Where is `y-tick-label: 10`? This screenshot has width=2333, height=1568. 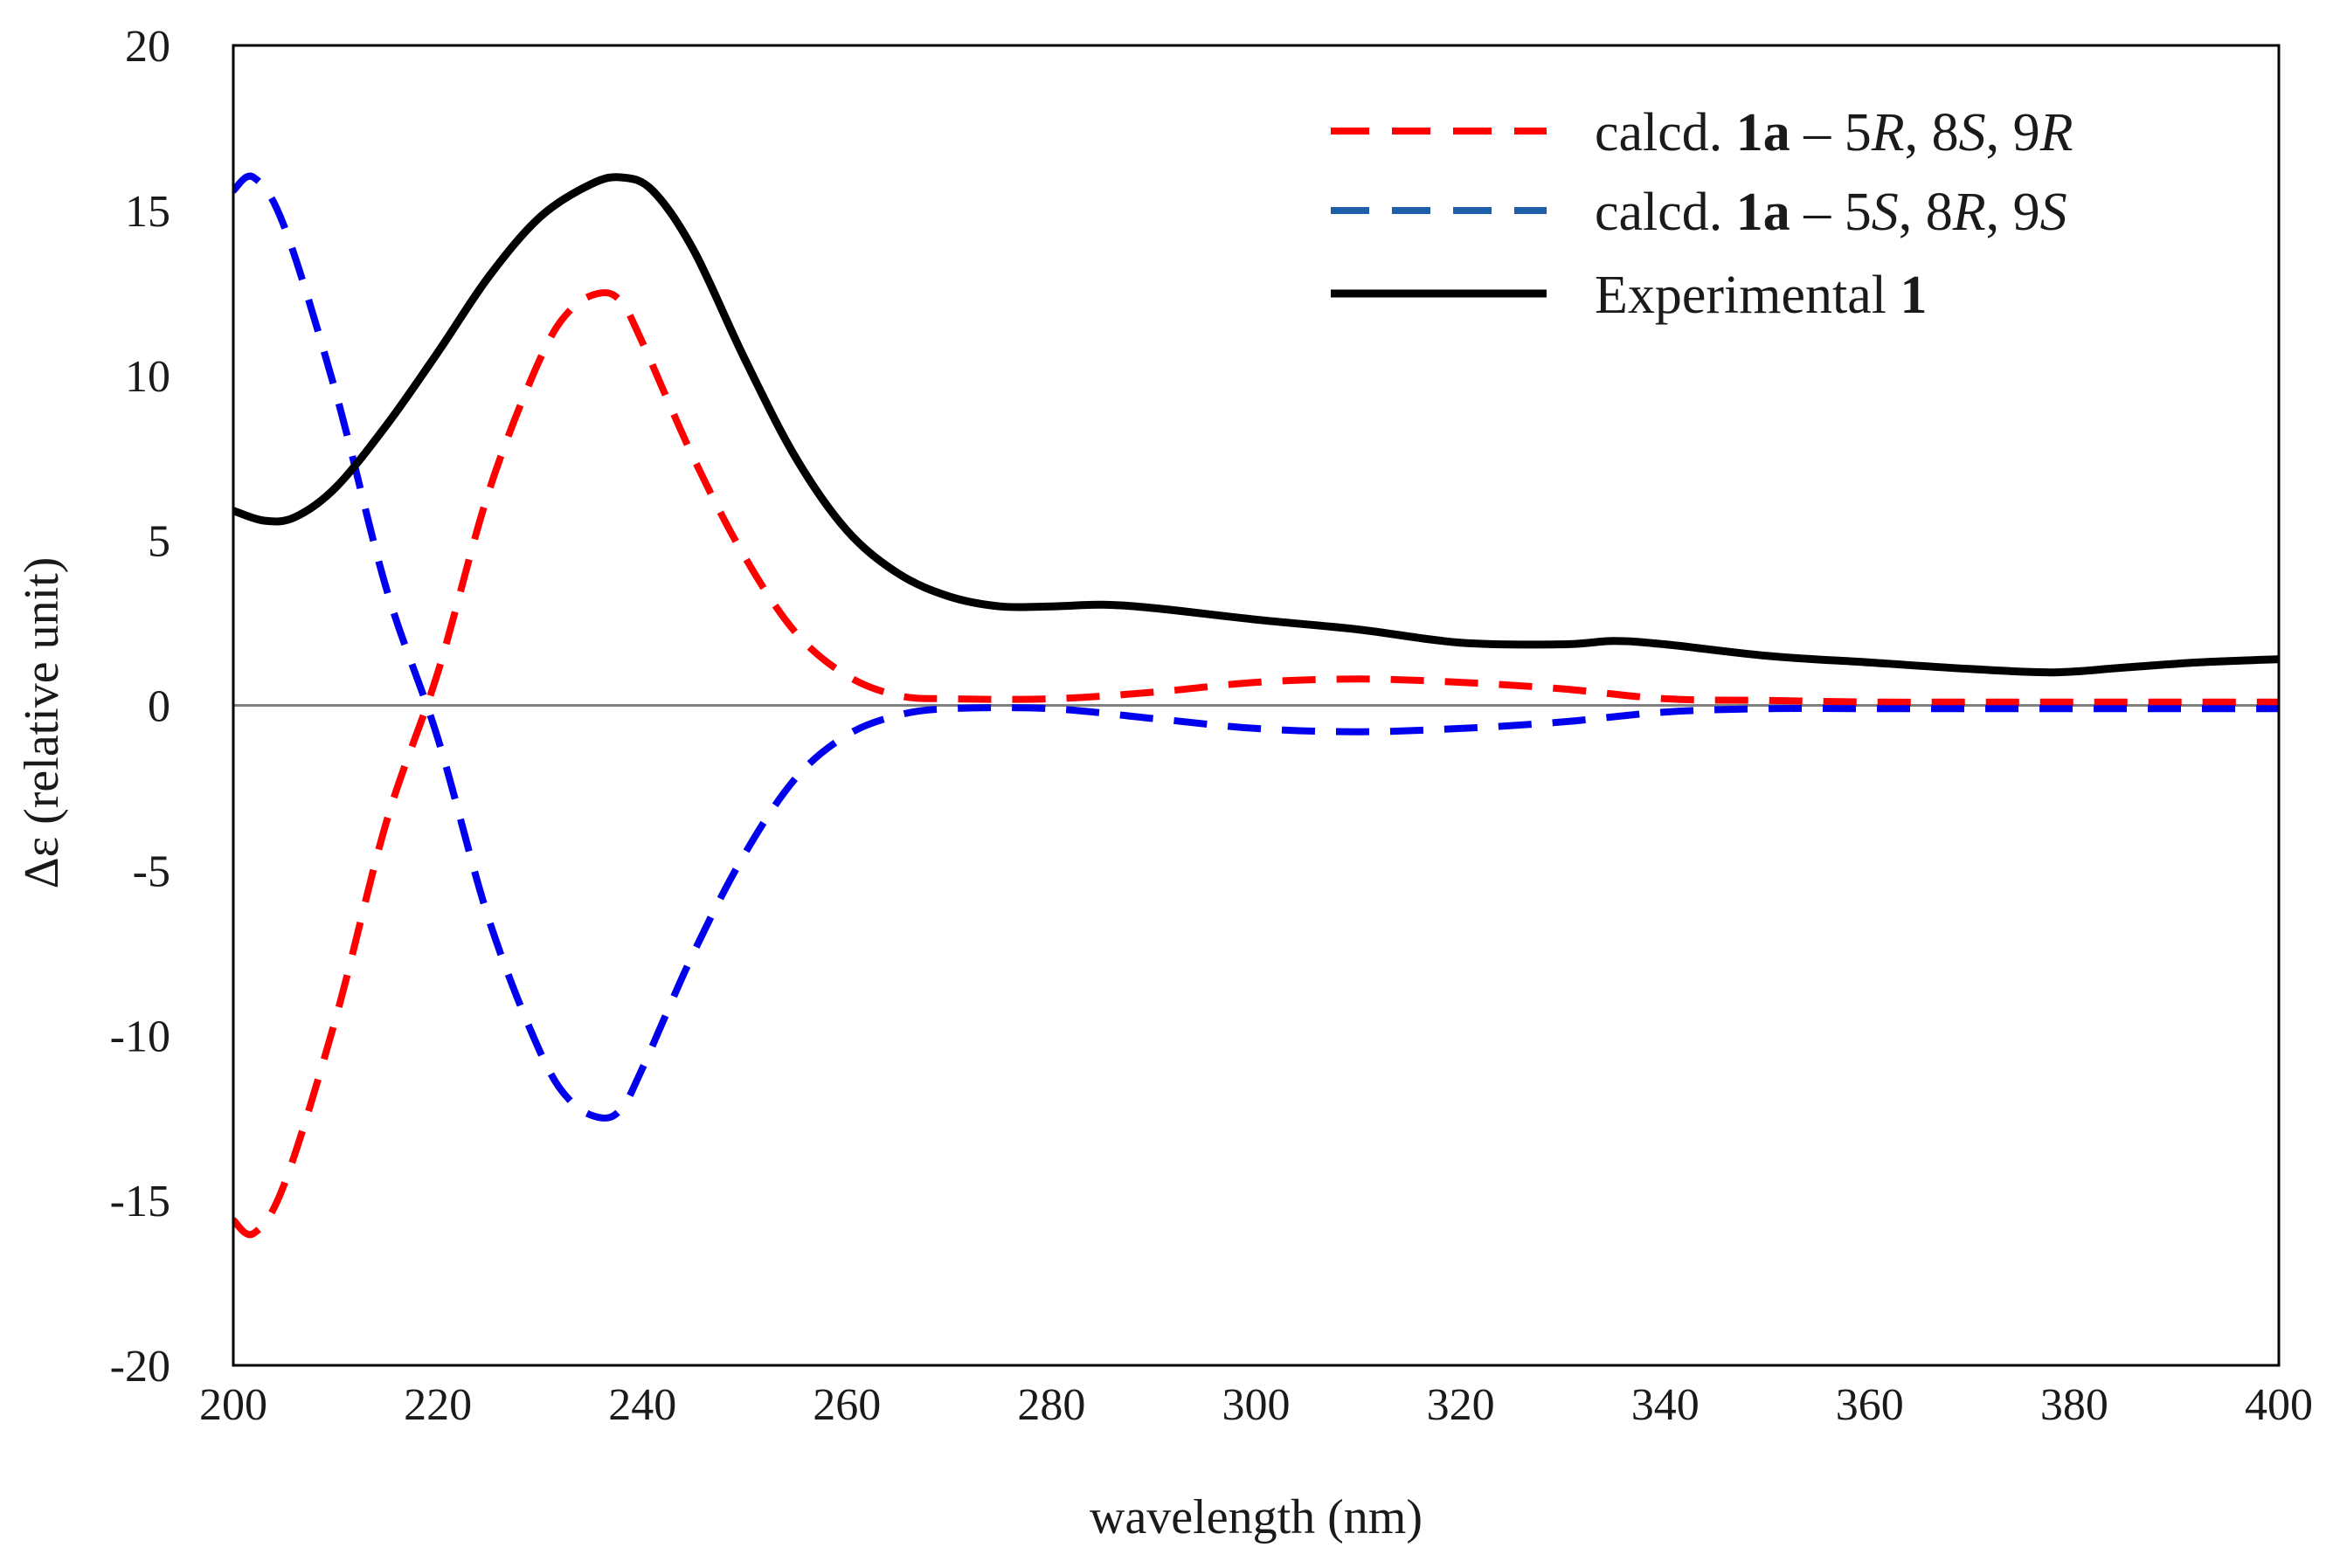
y-tick-label: 10 is located at coordinates (147, 377).